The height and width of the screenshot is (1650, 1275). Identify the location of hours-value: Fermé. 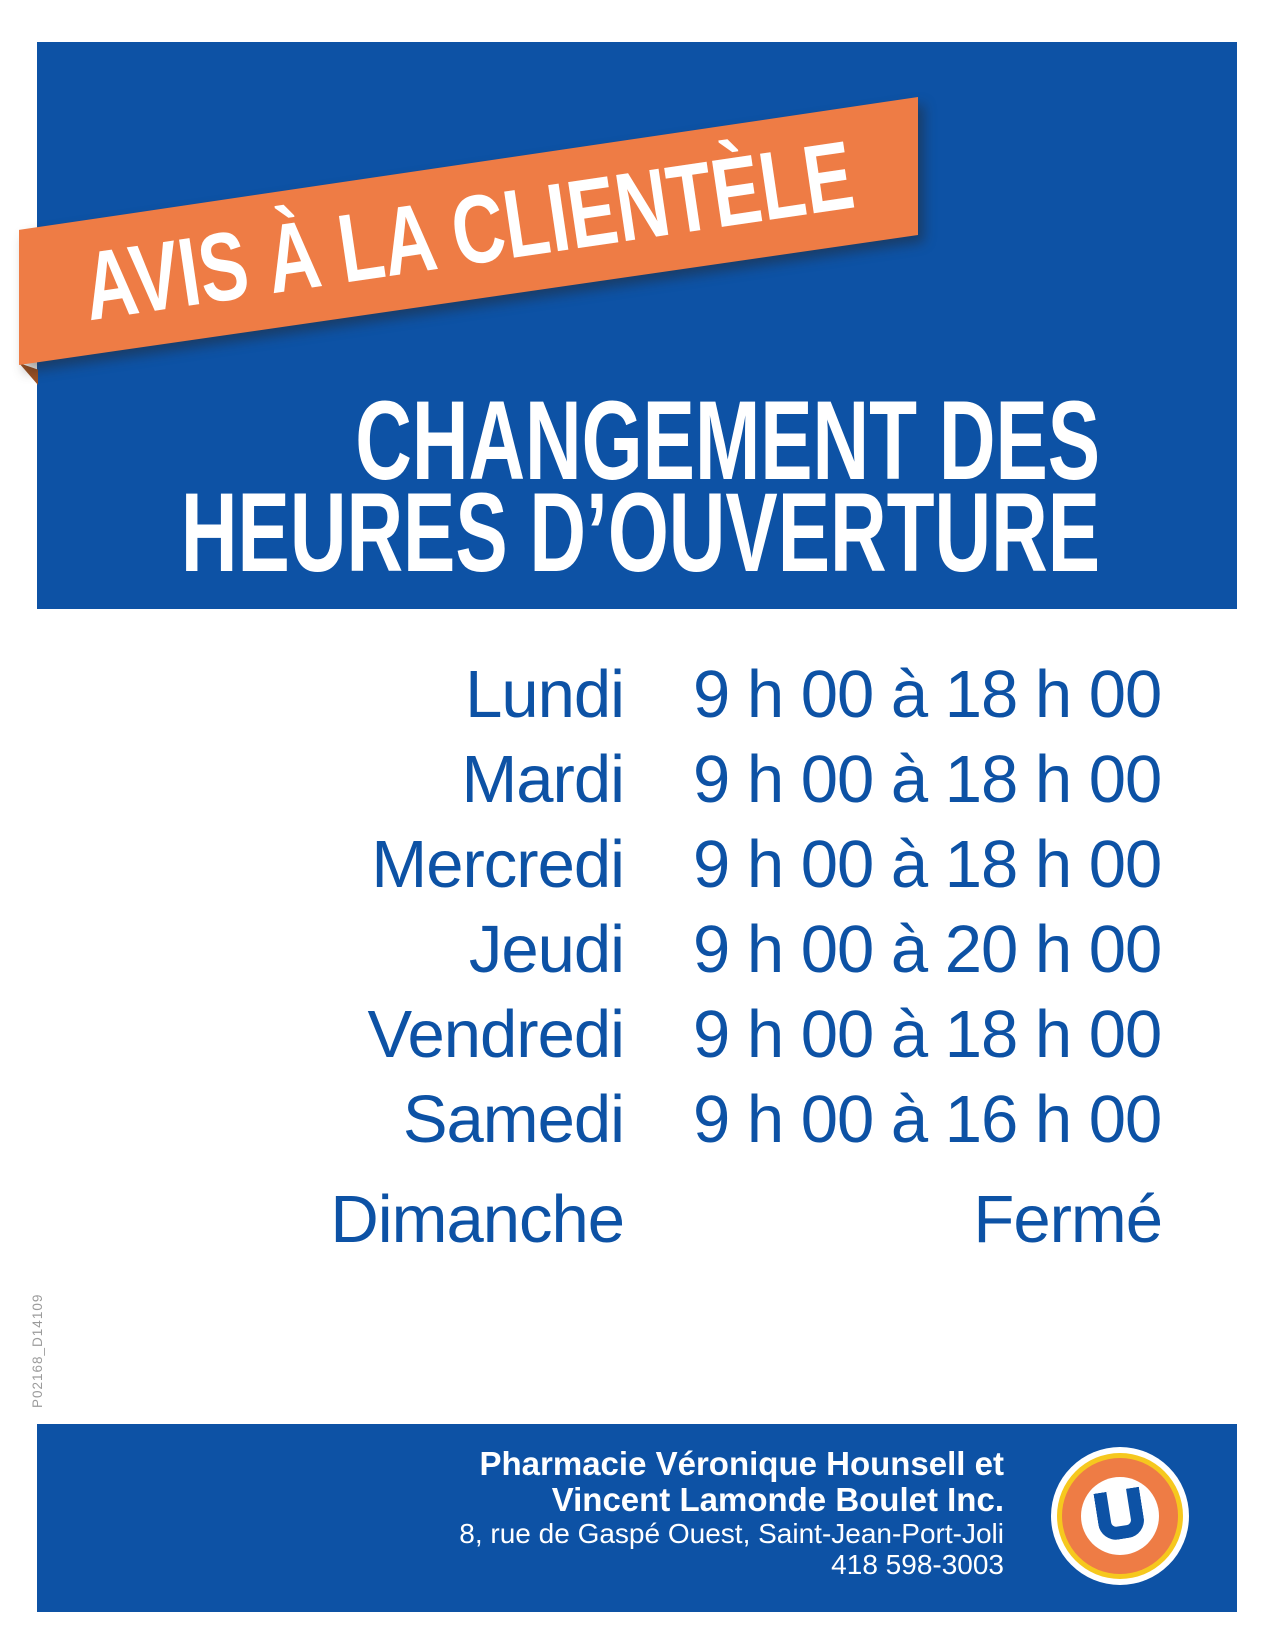
(1068, 1219).